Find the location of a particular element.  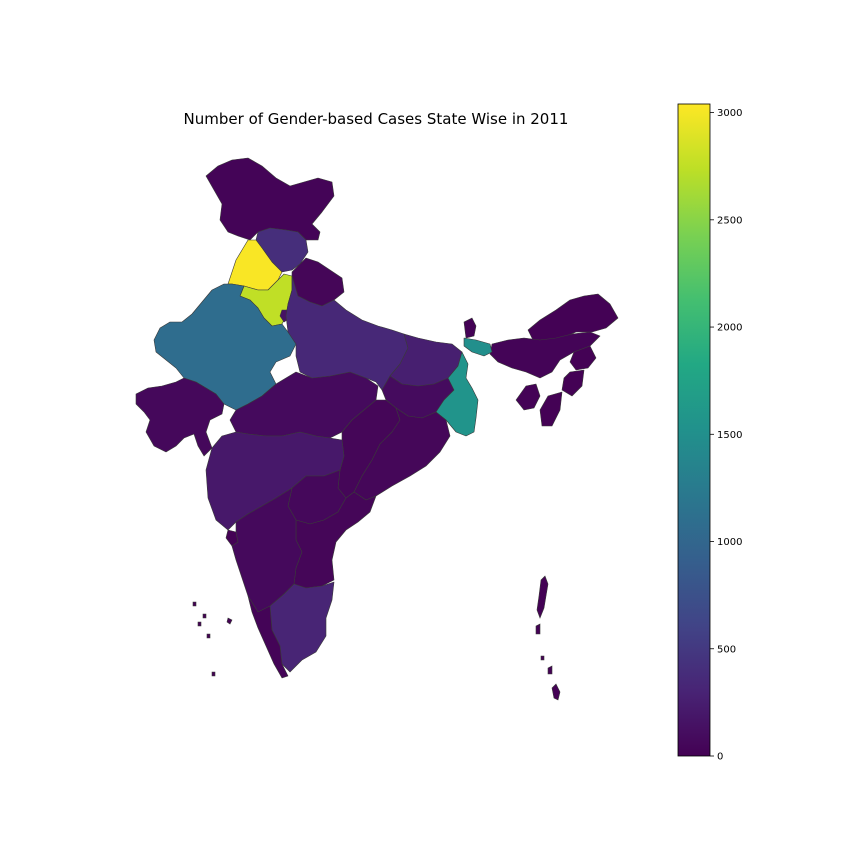

state-meghalaya is located at coordinates (478, 347).